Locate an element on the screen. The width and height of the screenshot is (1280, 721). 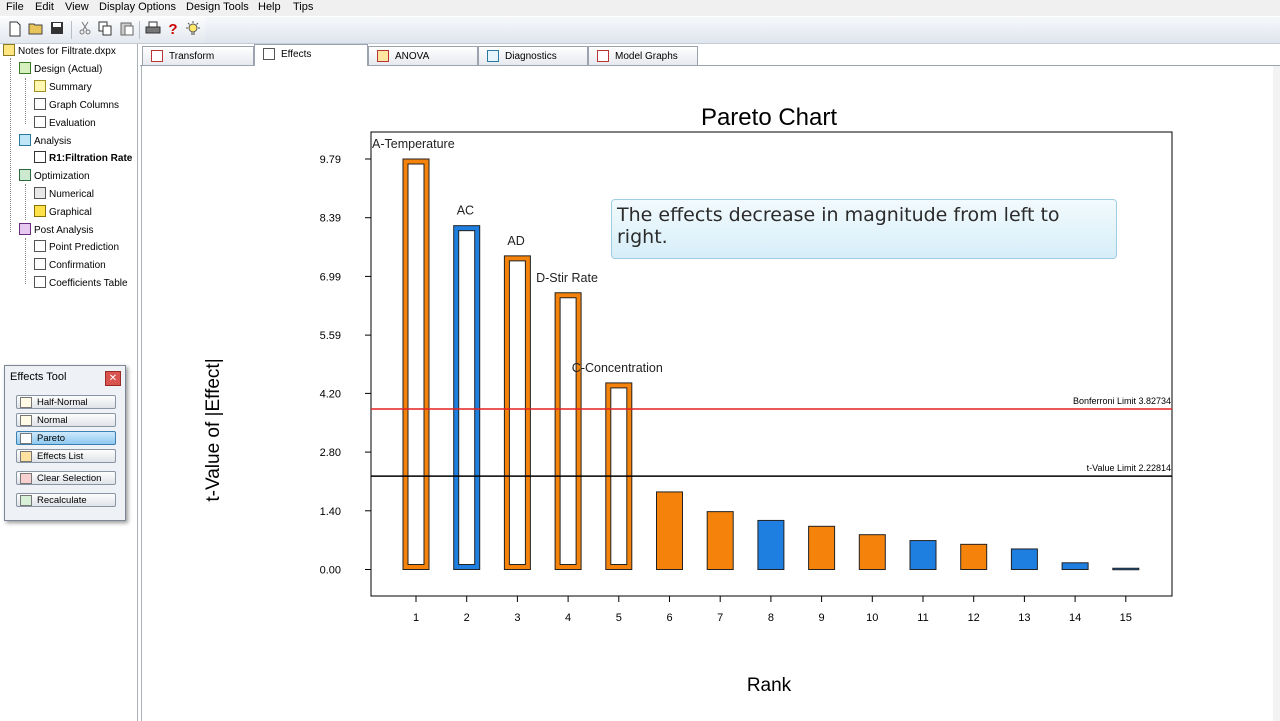
tree-root-notes: Notes for Filtrate.dxpx is located at coordinates (59, 52).